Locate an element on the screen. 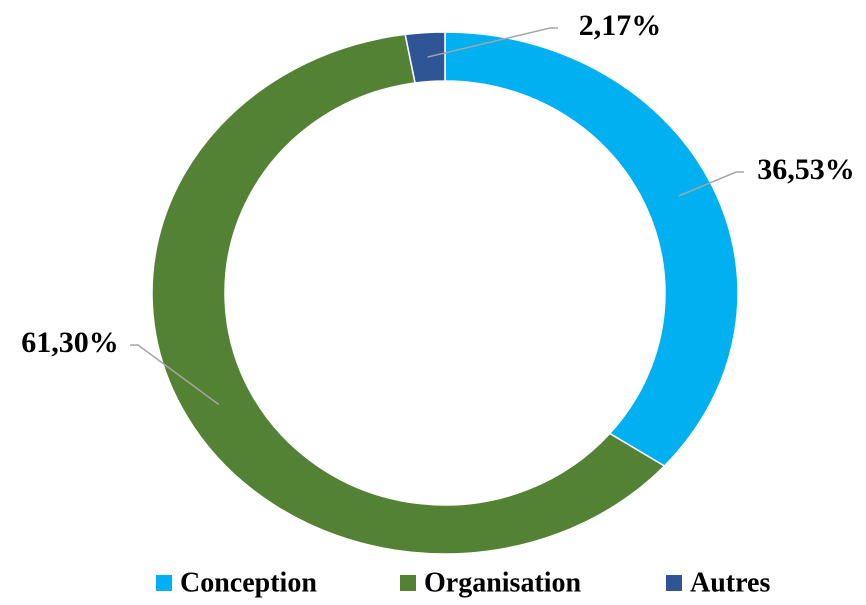 Image resolution: width=866 pixels, height=605 pixels. data-label: 36,53% is located at coordinates (806, 169).